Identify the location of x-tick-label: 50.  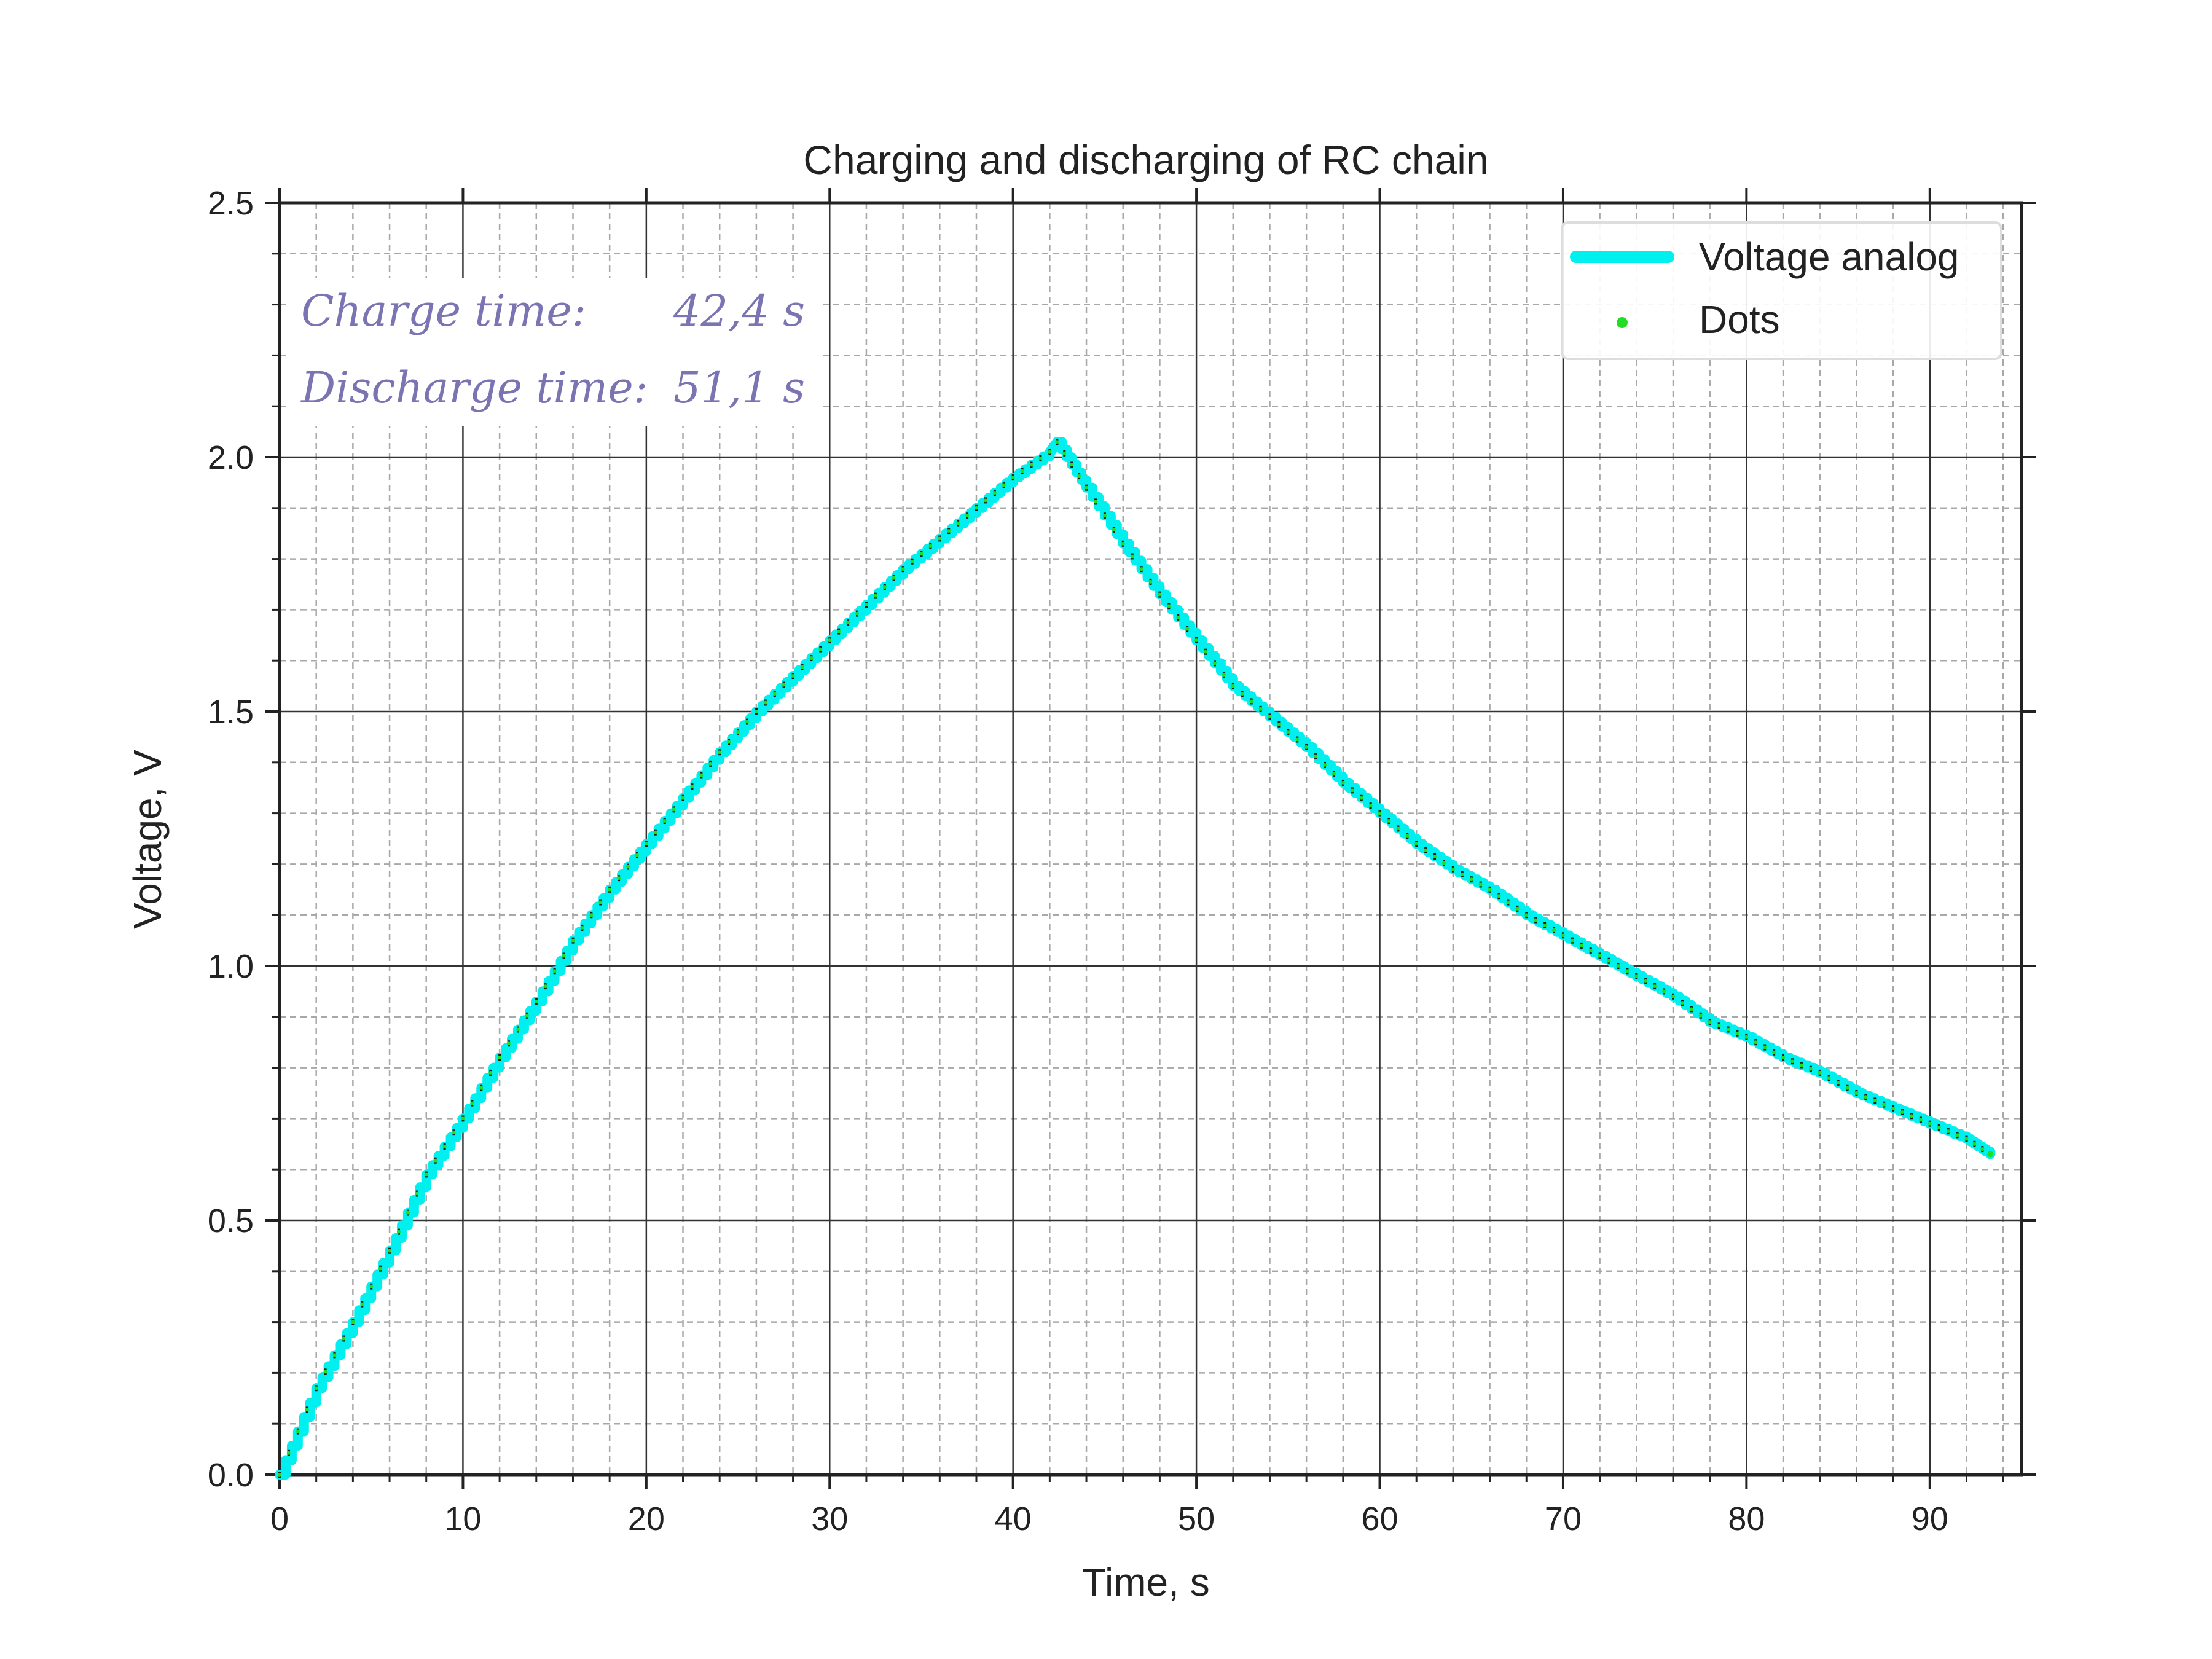
(1196, 1518).